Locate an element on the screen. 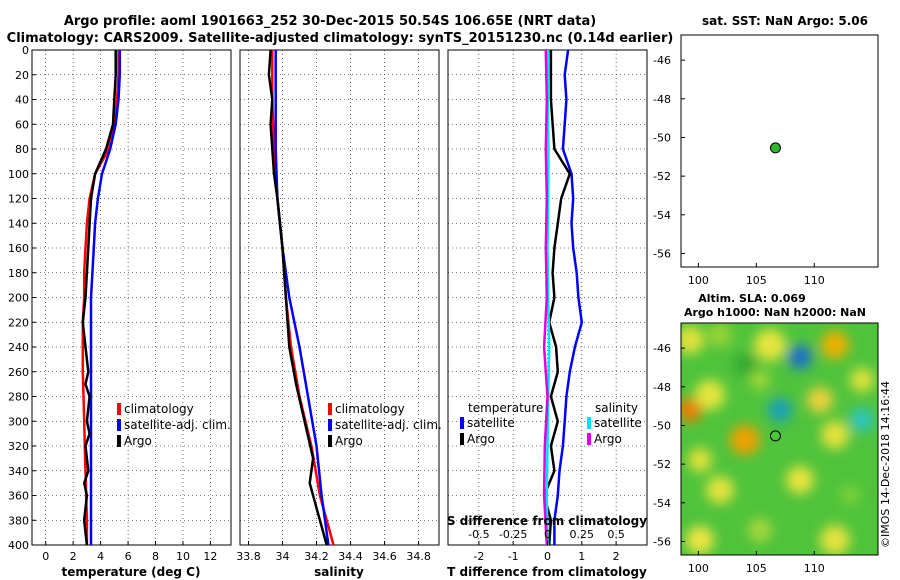  top-tick-label: 0.5 is located at coordinates (616, 534).